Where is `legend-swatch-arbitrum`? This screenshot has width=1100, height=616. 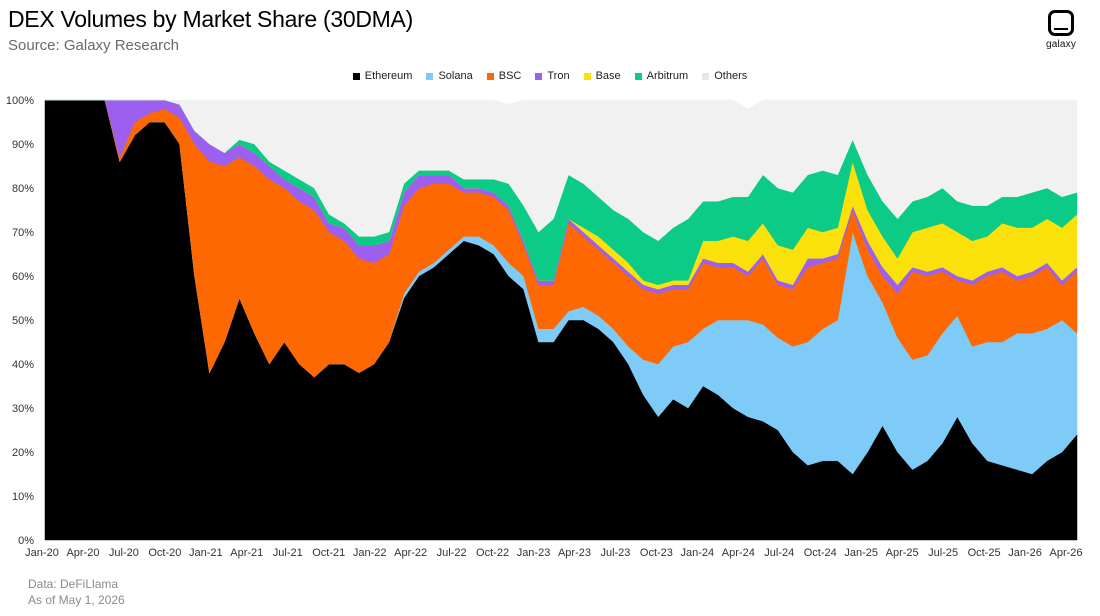 legend-swatch-arbitrum is located at coordinates (638, 76).